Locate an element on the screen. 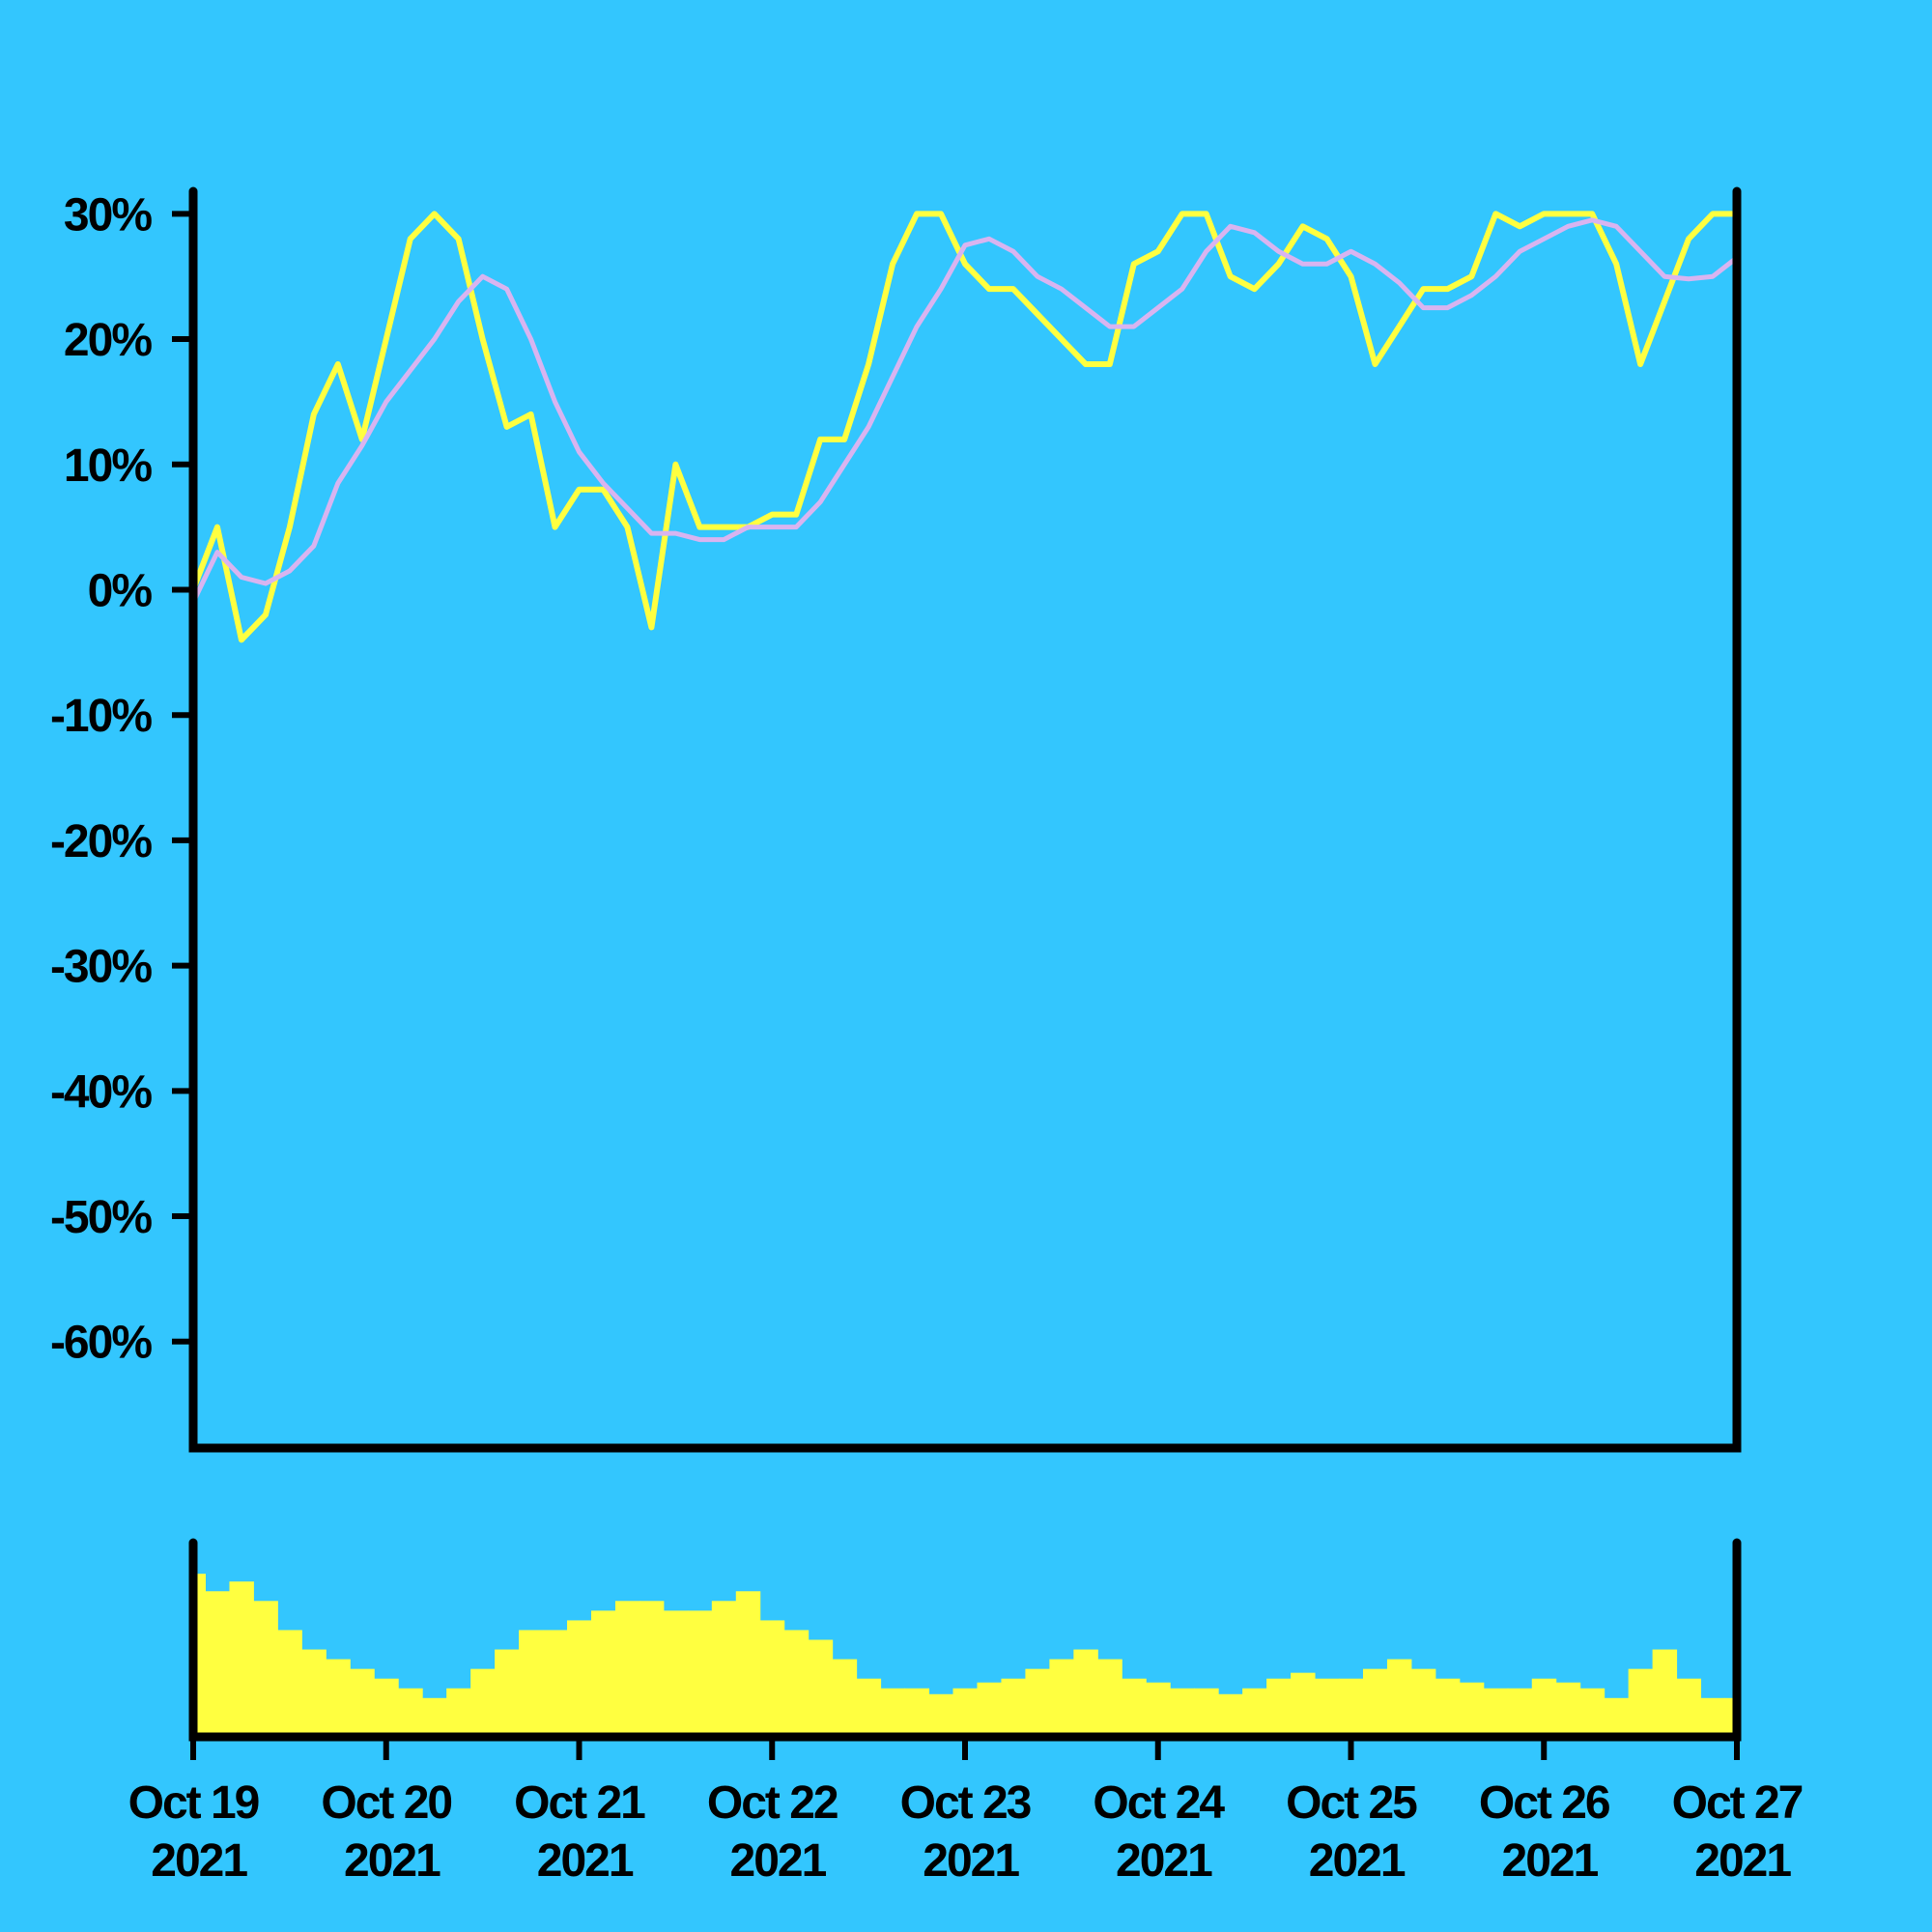  x-tick-label: Oct 27 2021 is located at coordinates (1737, 1832).